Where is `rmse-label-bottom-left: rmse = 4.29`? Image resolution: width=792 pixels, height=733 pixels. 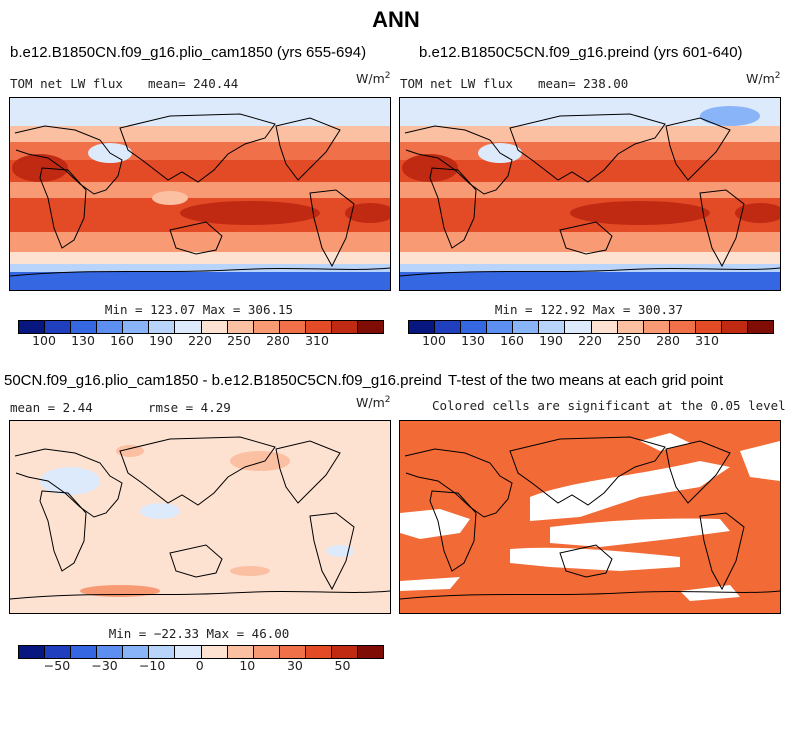 rmse-label-bottom-left: rmse = 4.29 is located at coordinates (189, 407).